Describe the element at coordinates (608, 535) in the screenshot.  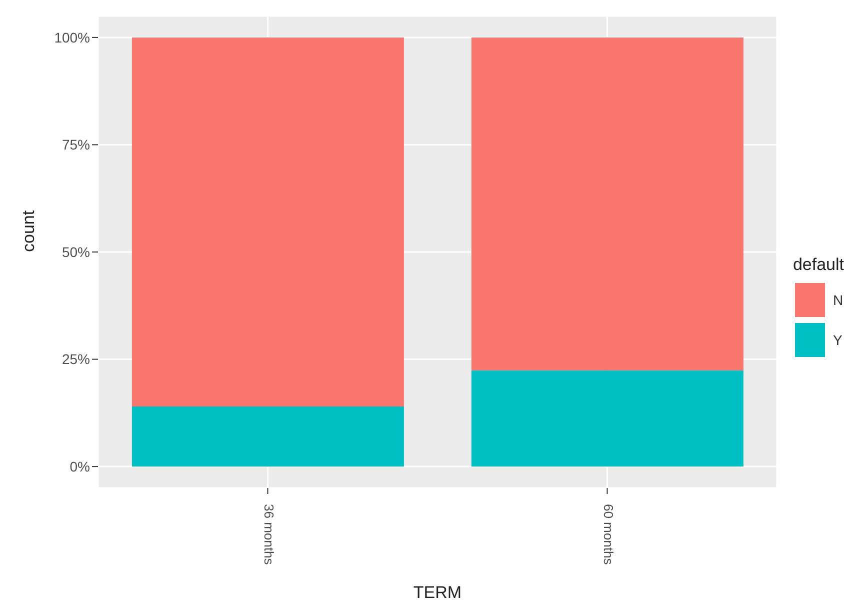
I see `x-tick-label: 60 months` at that location.